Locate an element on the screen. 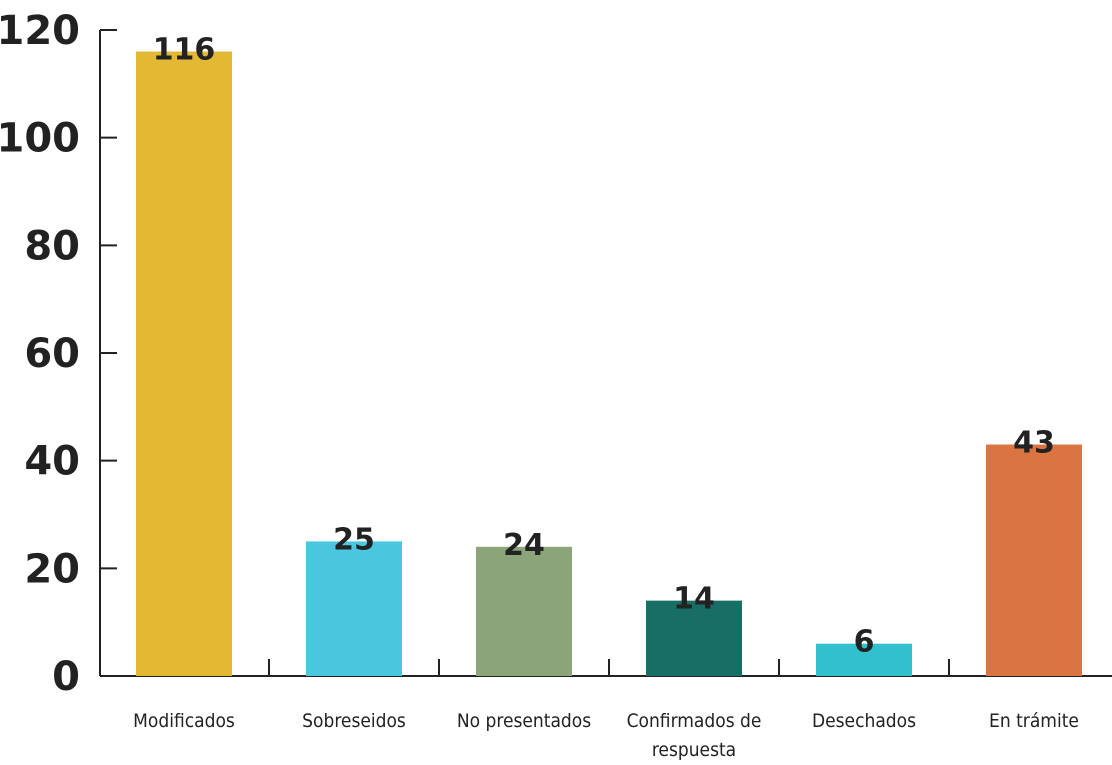  y-tick-label: 80 is located at coordinates (52, 246).